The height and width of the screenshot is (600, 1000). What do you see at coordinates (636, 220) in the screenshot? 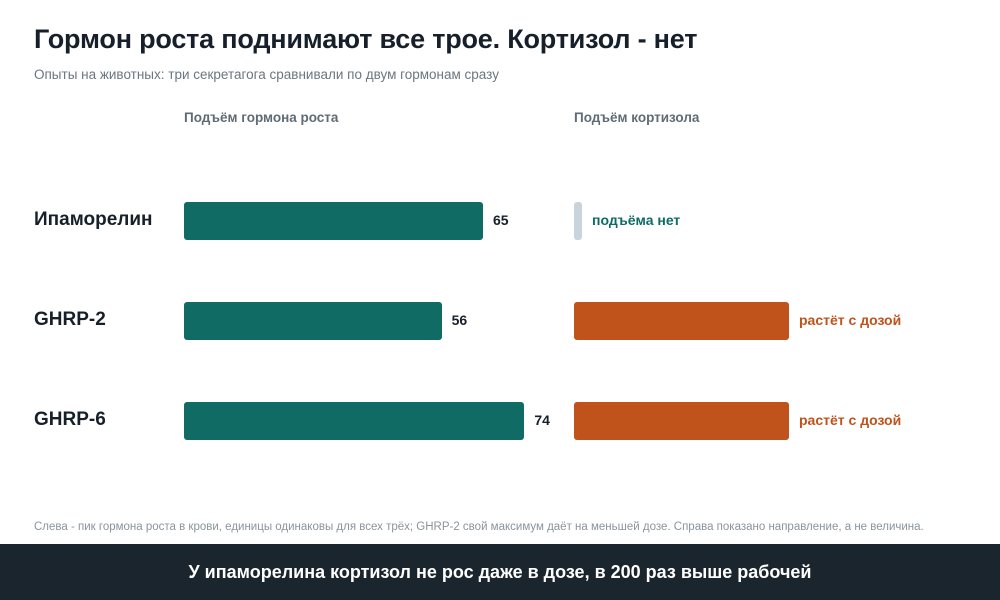
I see `cortisol-label: подъёма нет` at bounding box center [636, 220].